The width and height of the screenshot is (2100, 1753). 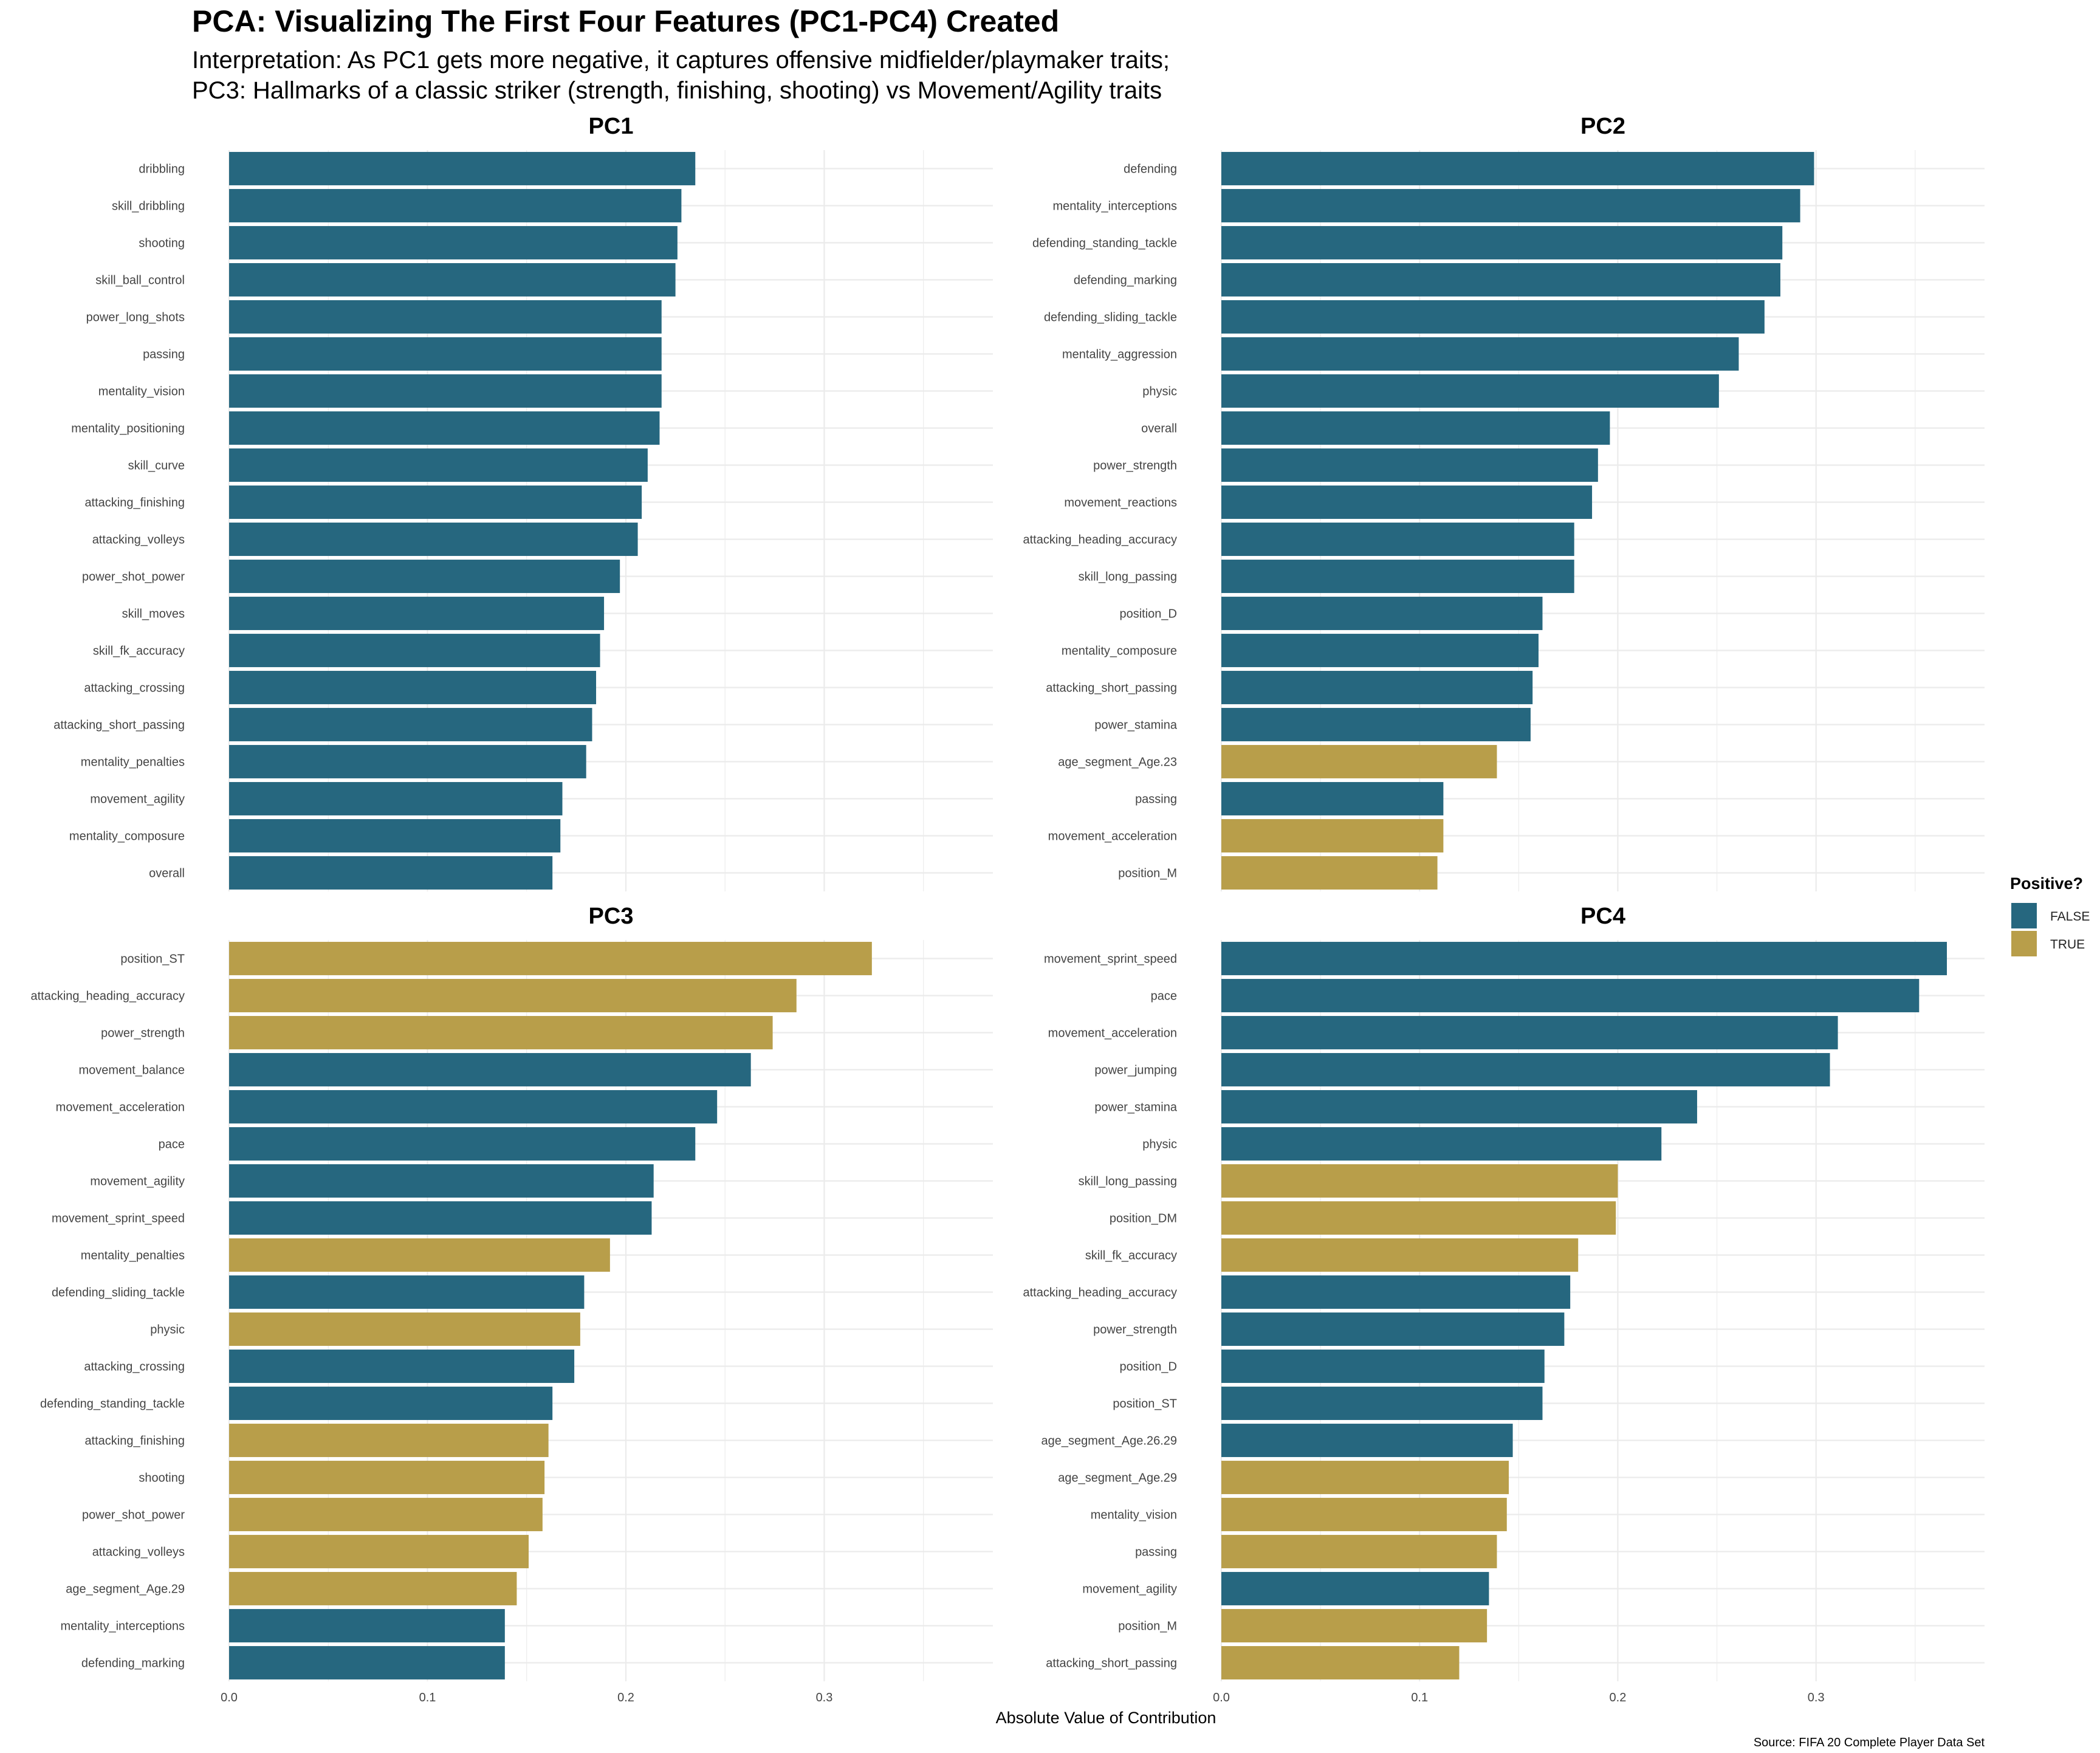 What do you see at coordinates (1143, 1219) in the screenshot?
I see `category-label: position_DM` at bounding box center [1143, 1219].